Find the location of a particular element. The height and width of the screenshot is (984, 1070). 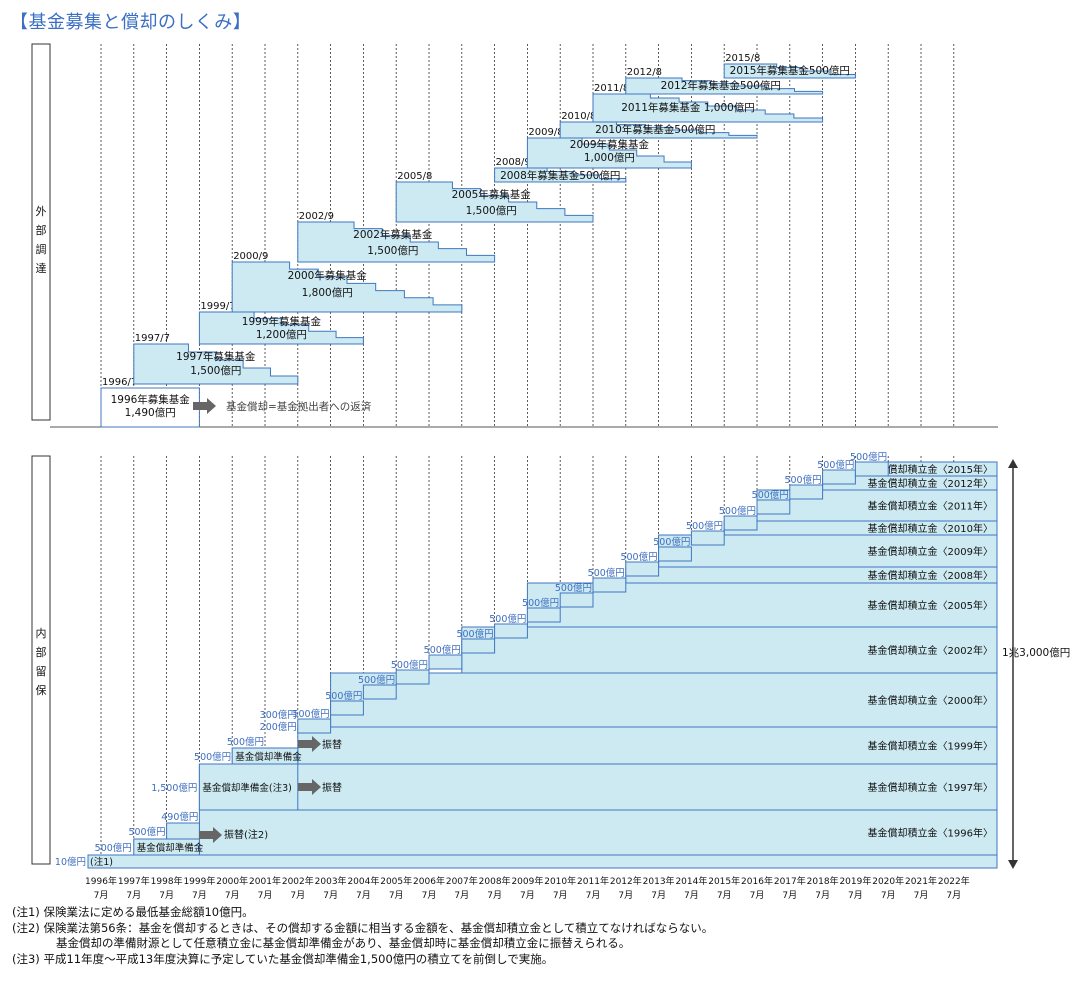

year-tick-label: 2007年 is located at coordinates (462, 881).